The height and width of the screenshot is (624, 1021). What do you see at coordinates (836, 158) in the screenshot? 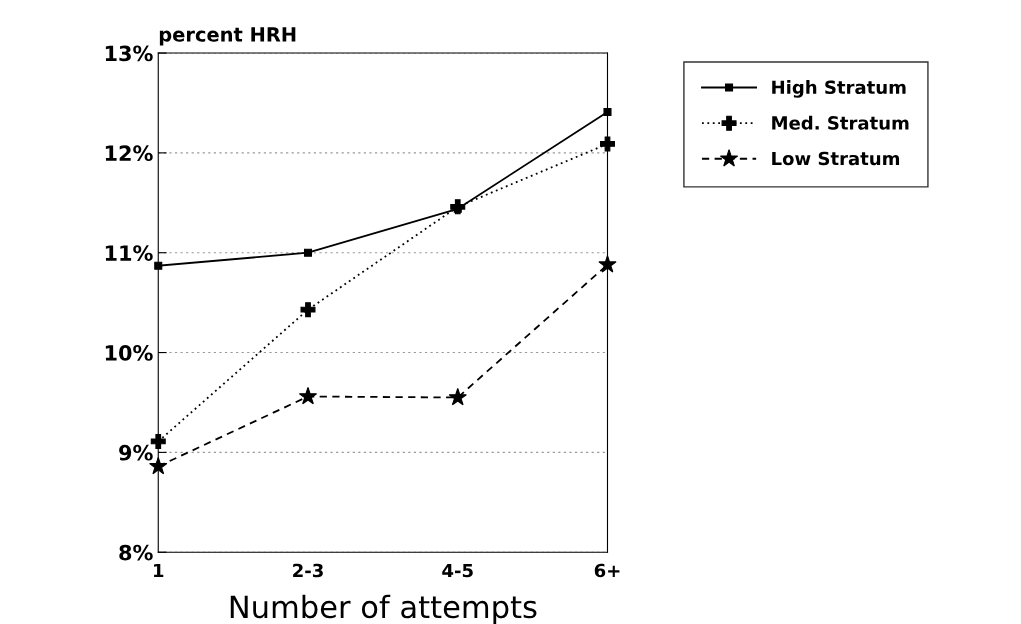
I see `legend-label: Low Stratum` at bounding box center [836, 158].